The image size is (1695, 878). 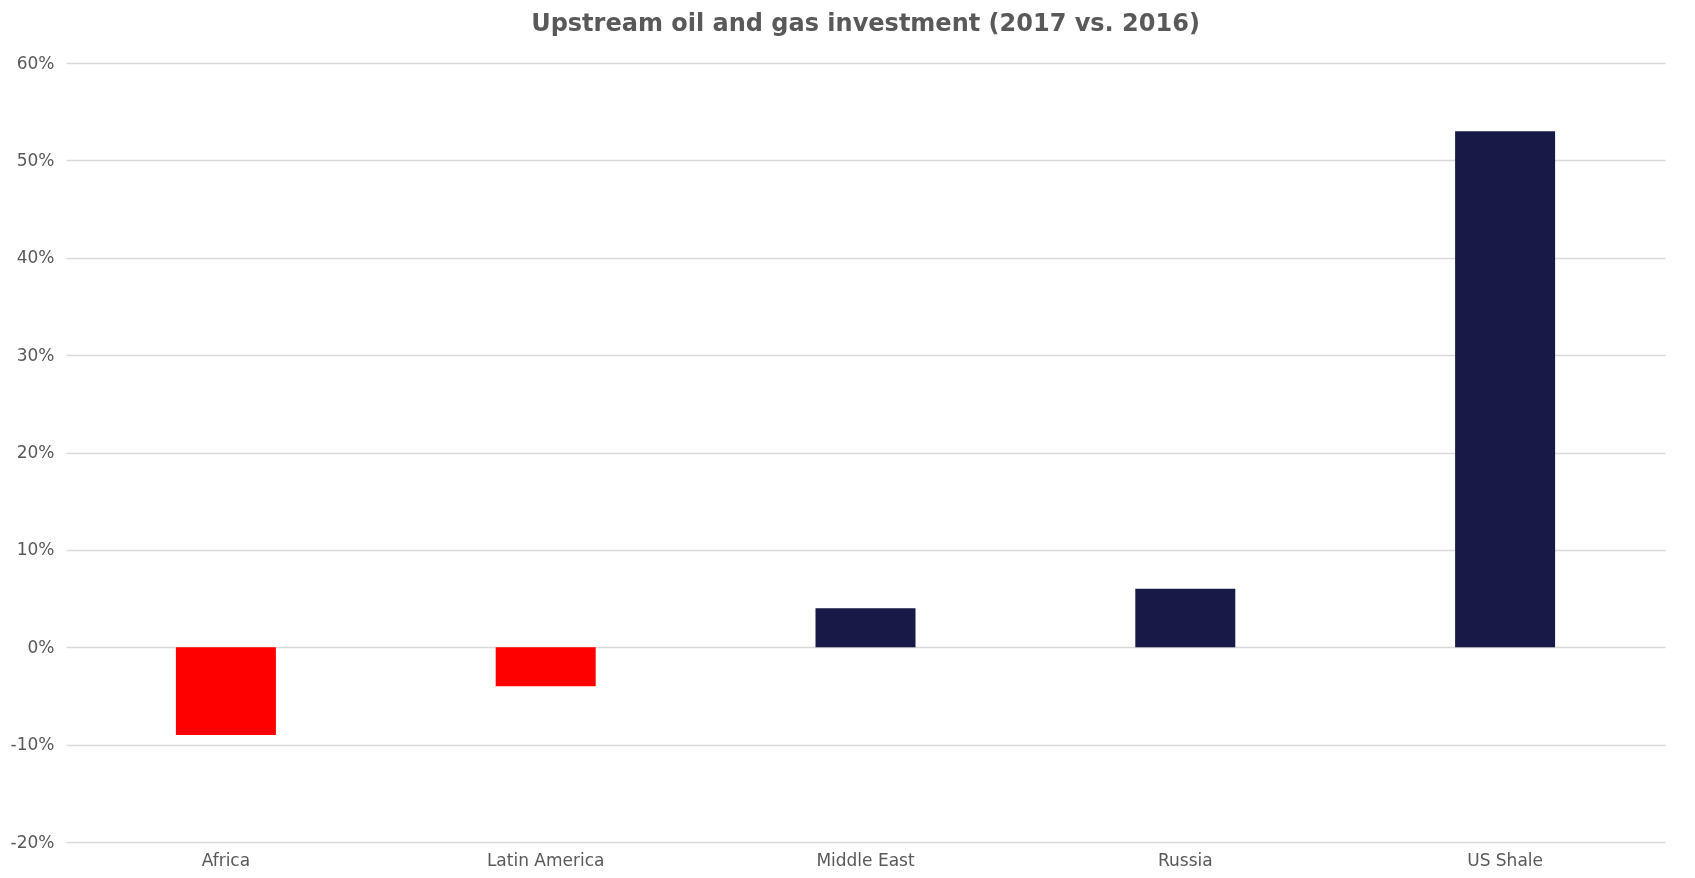 What do you see at coordinates (35, 549) in the screenshot?
I see `y-tick-label: 10%` at bounding box center [35, 549].